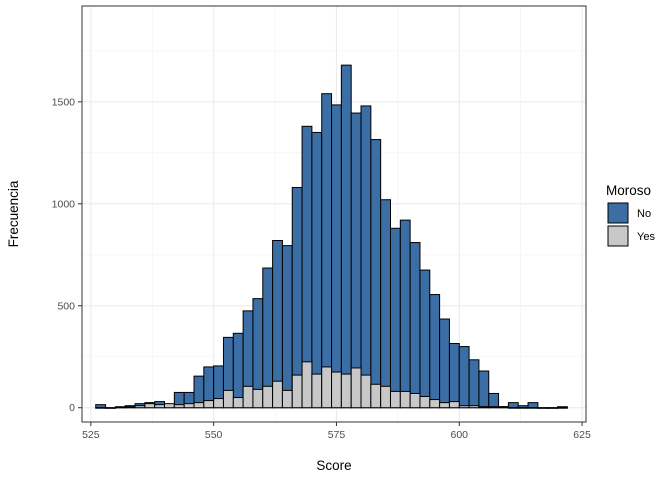 This screenshot has width=672, height=480. Describe the element at coordinates (64, 204) in the screenshot. I see `y-tick-label: 1000` at that location.